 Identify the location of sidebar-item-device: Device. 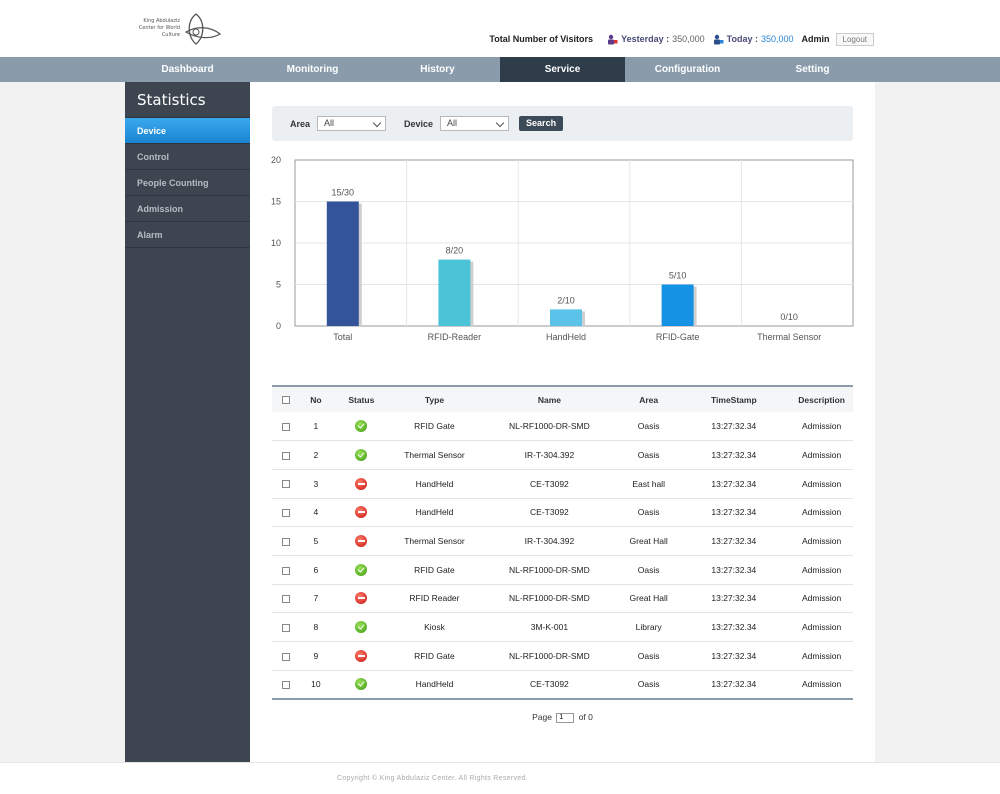
(187, 131).